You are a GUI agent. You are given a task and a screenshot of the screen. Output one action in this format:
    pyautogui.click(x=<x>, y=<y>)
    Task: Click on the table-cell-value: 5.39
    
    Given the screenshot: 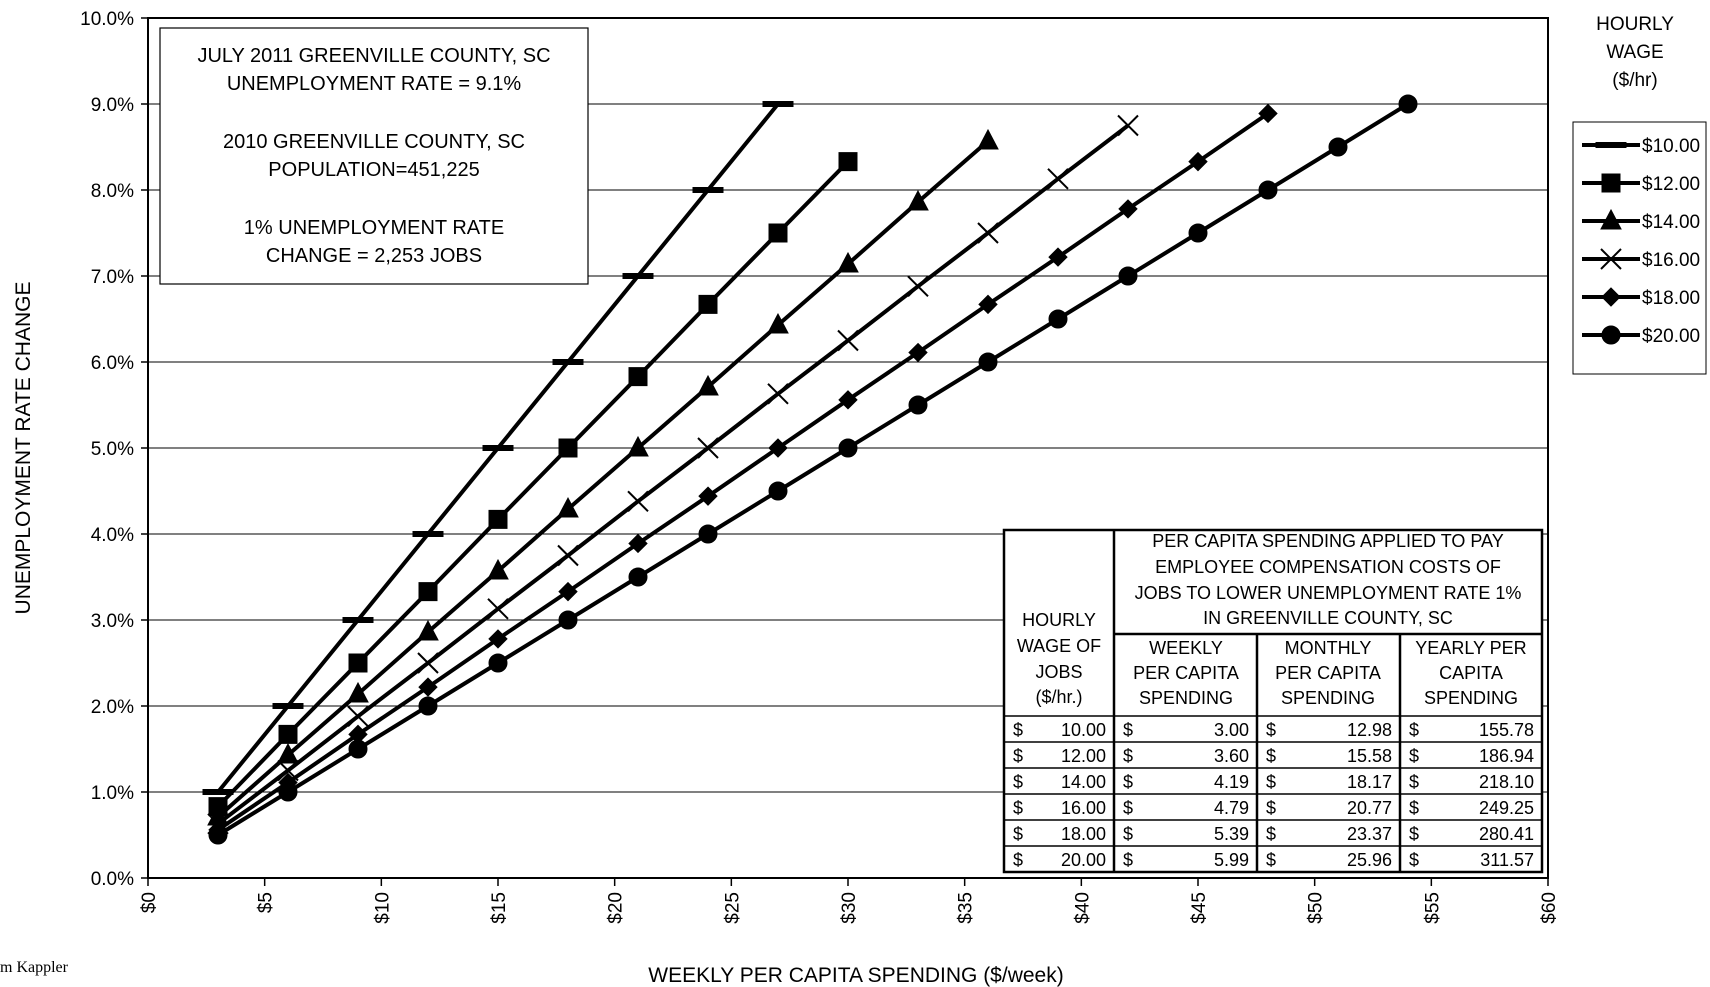 What is the action you would take?
    pyautogui.click(x=1231, y=834)
    